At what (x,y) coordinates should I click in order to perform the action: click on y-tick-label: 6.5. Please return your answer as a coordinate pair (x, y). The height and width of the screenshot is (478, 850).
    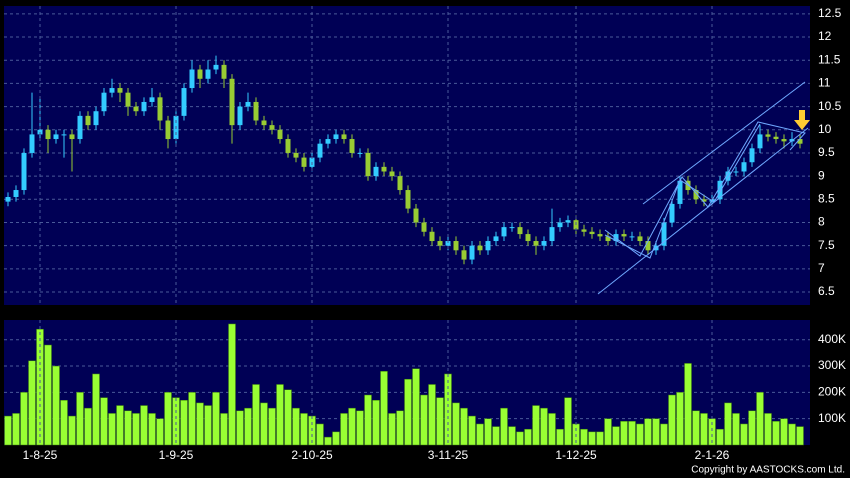
    Looking at the image, I should click on (826, 291).